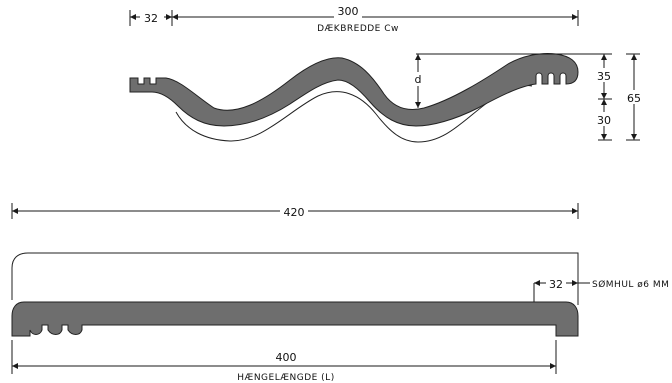  Describe the element at coordinates (294, 212) in the screenshot. I see `dim-total-length-420: 420` at that location.